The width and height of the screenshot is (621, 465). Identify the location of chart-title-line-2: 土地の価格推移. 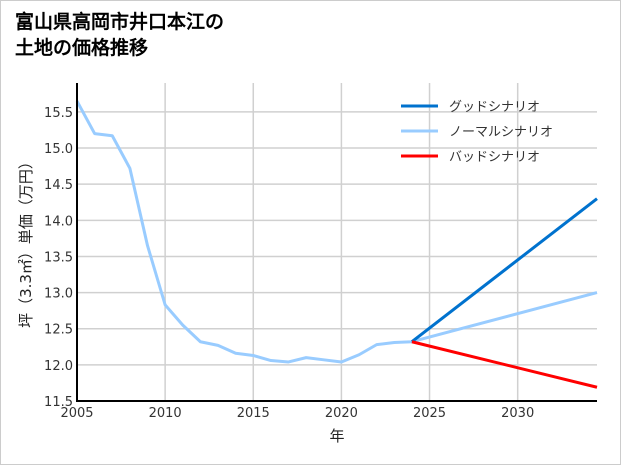
(82, 48).